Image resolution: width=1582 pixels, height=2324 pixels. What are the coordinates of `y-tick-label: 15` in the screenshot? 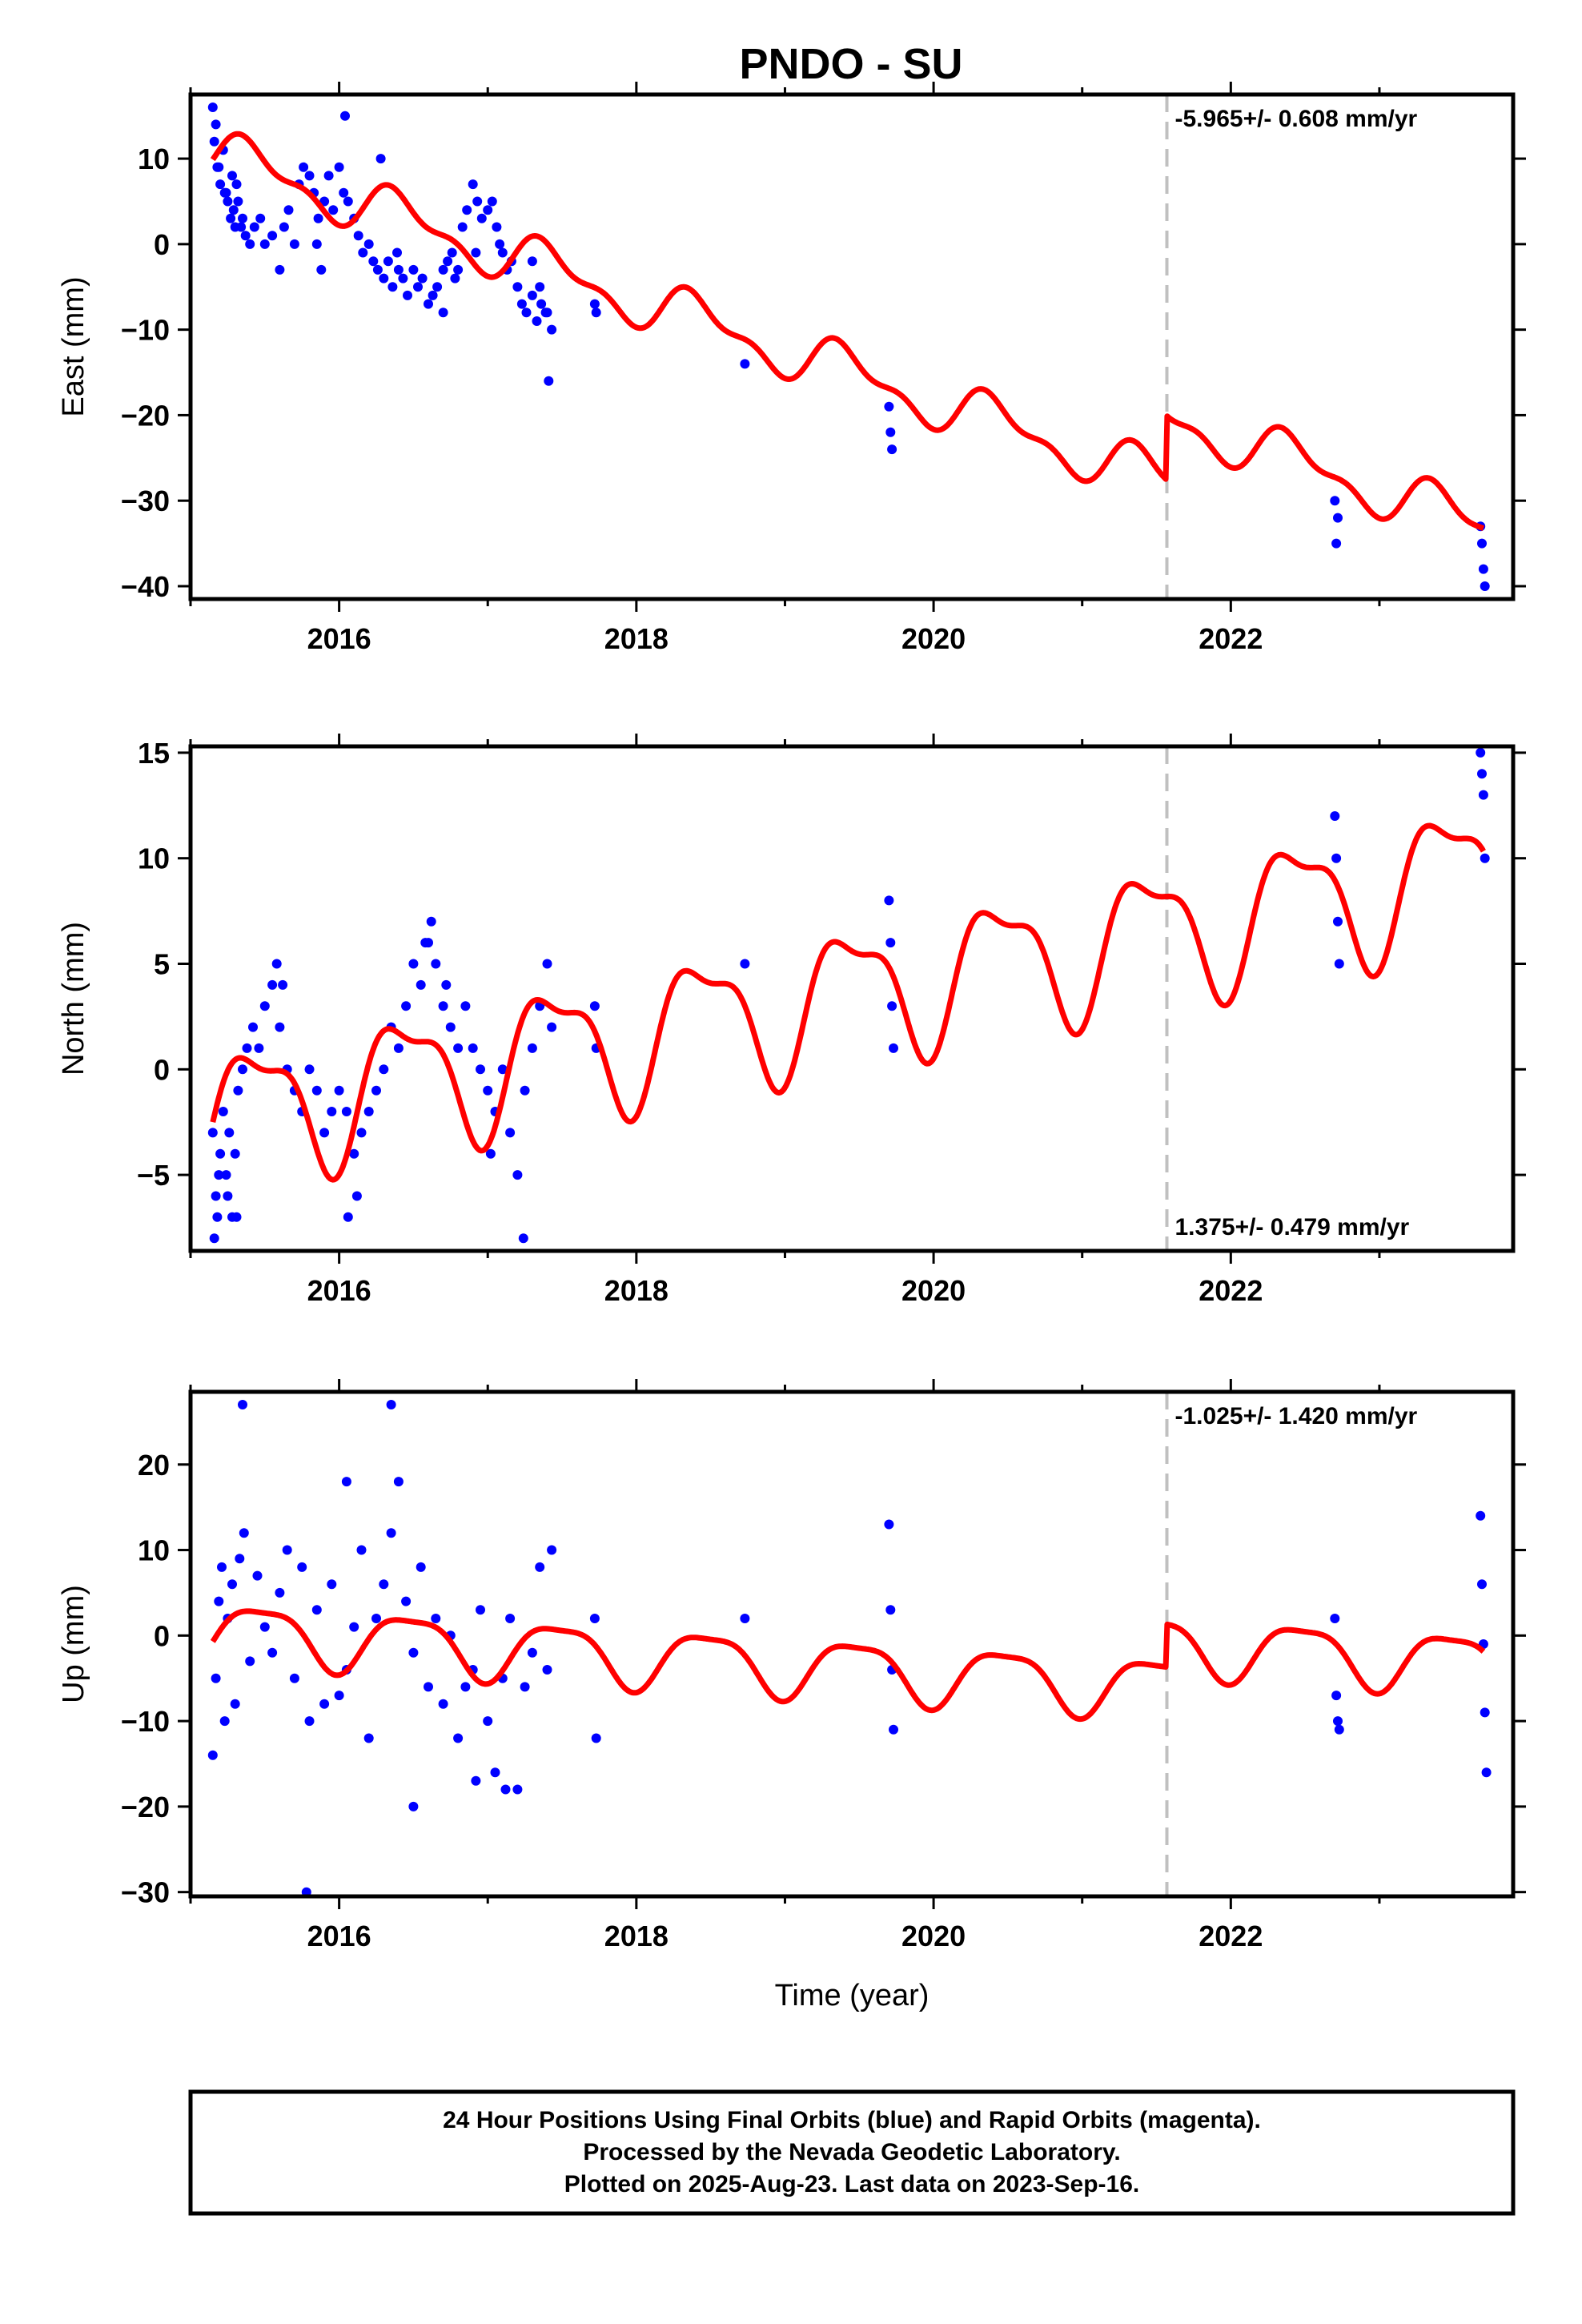 It's located at (154, 753).